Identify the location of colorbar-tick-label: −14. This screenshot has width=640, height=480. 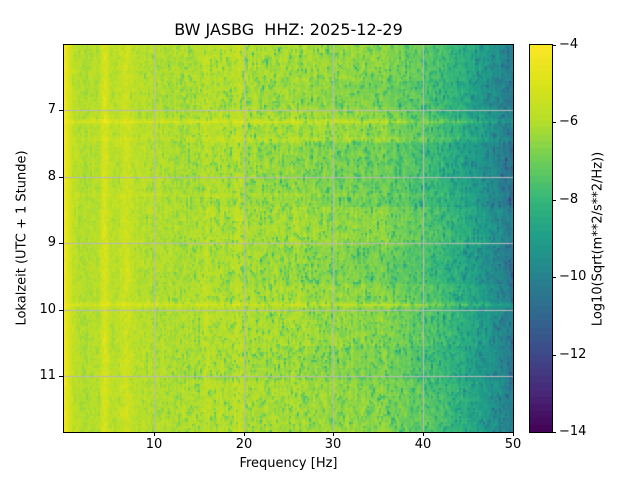
(573, 431).